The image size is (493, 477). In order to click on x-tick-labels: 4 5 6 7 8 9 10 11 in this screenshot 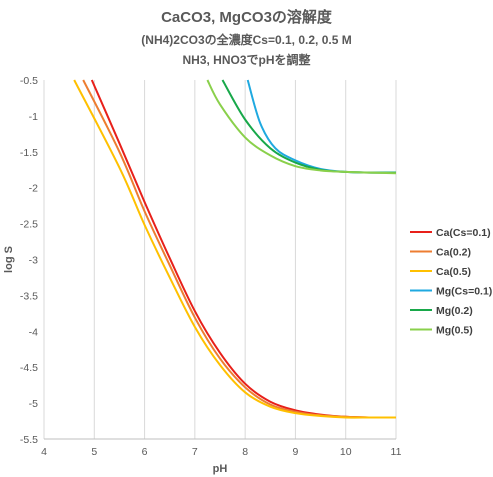, I will do `click(221, 452)`.